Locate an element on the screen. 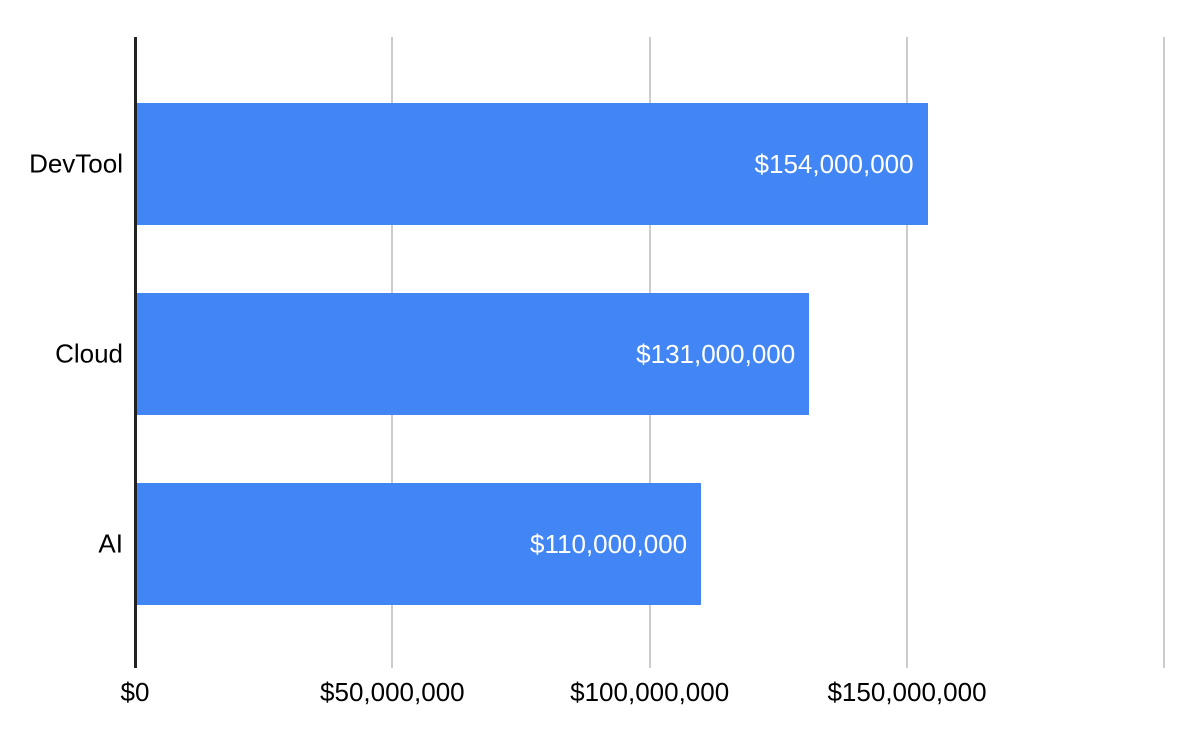  x-axis-tick-label: $0 is located at coordinates (135, 692).